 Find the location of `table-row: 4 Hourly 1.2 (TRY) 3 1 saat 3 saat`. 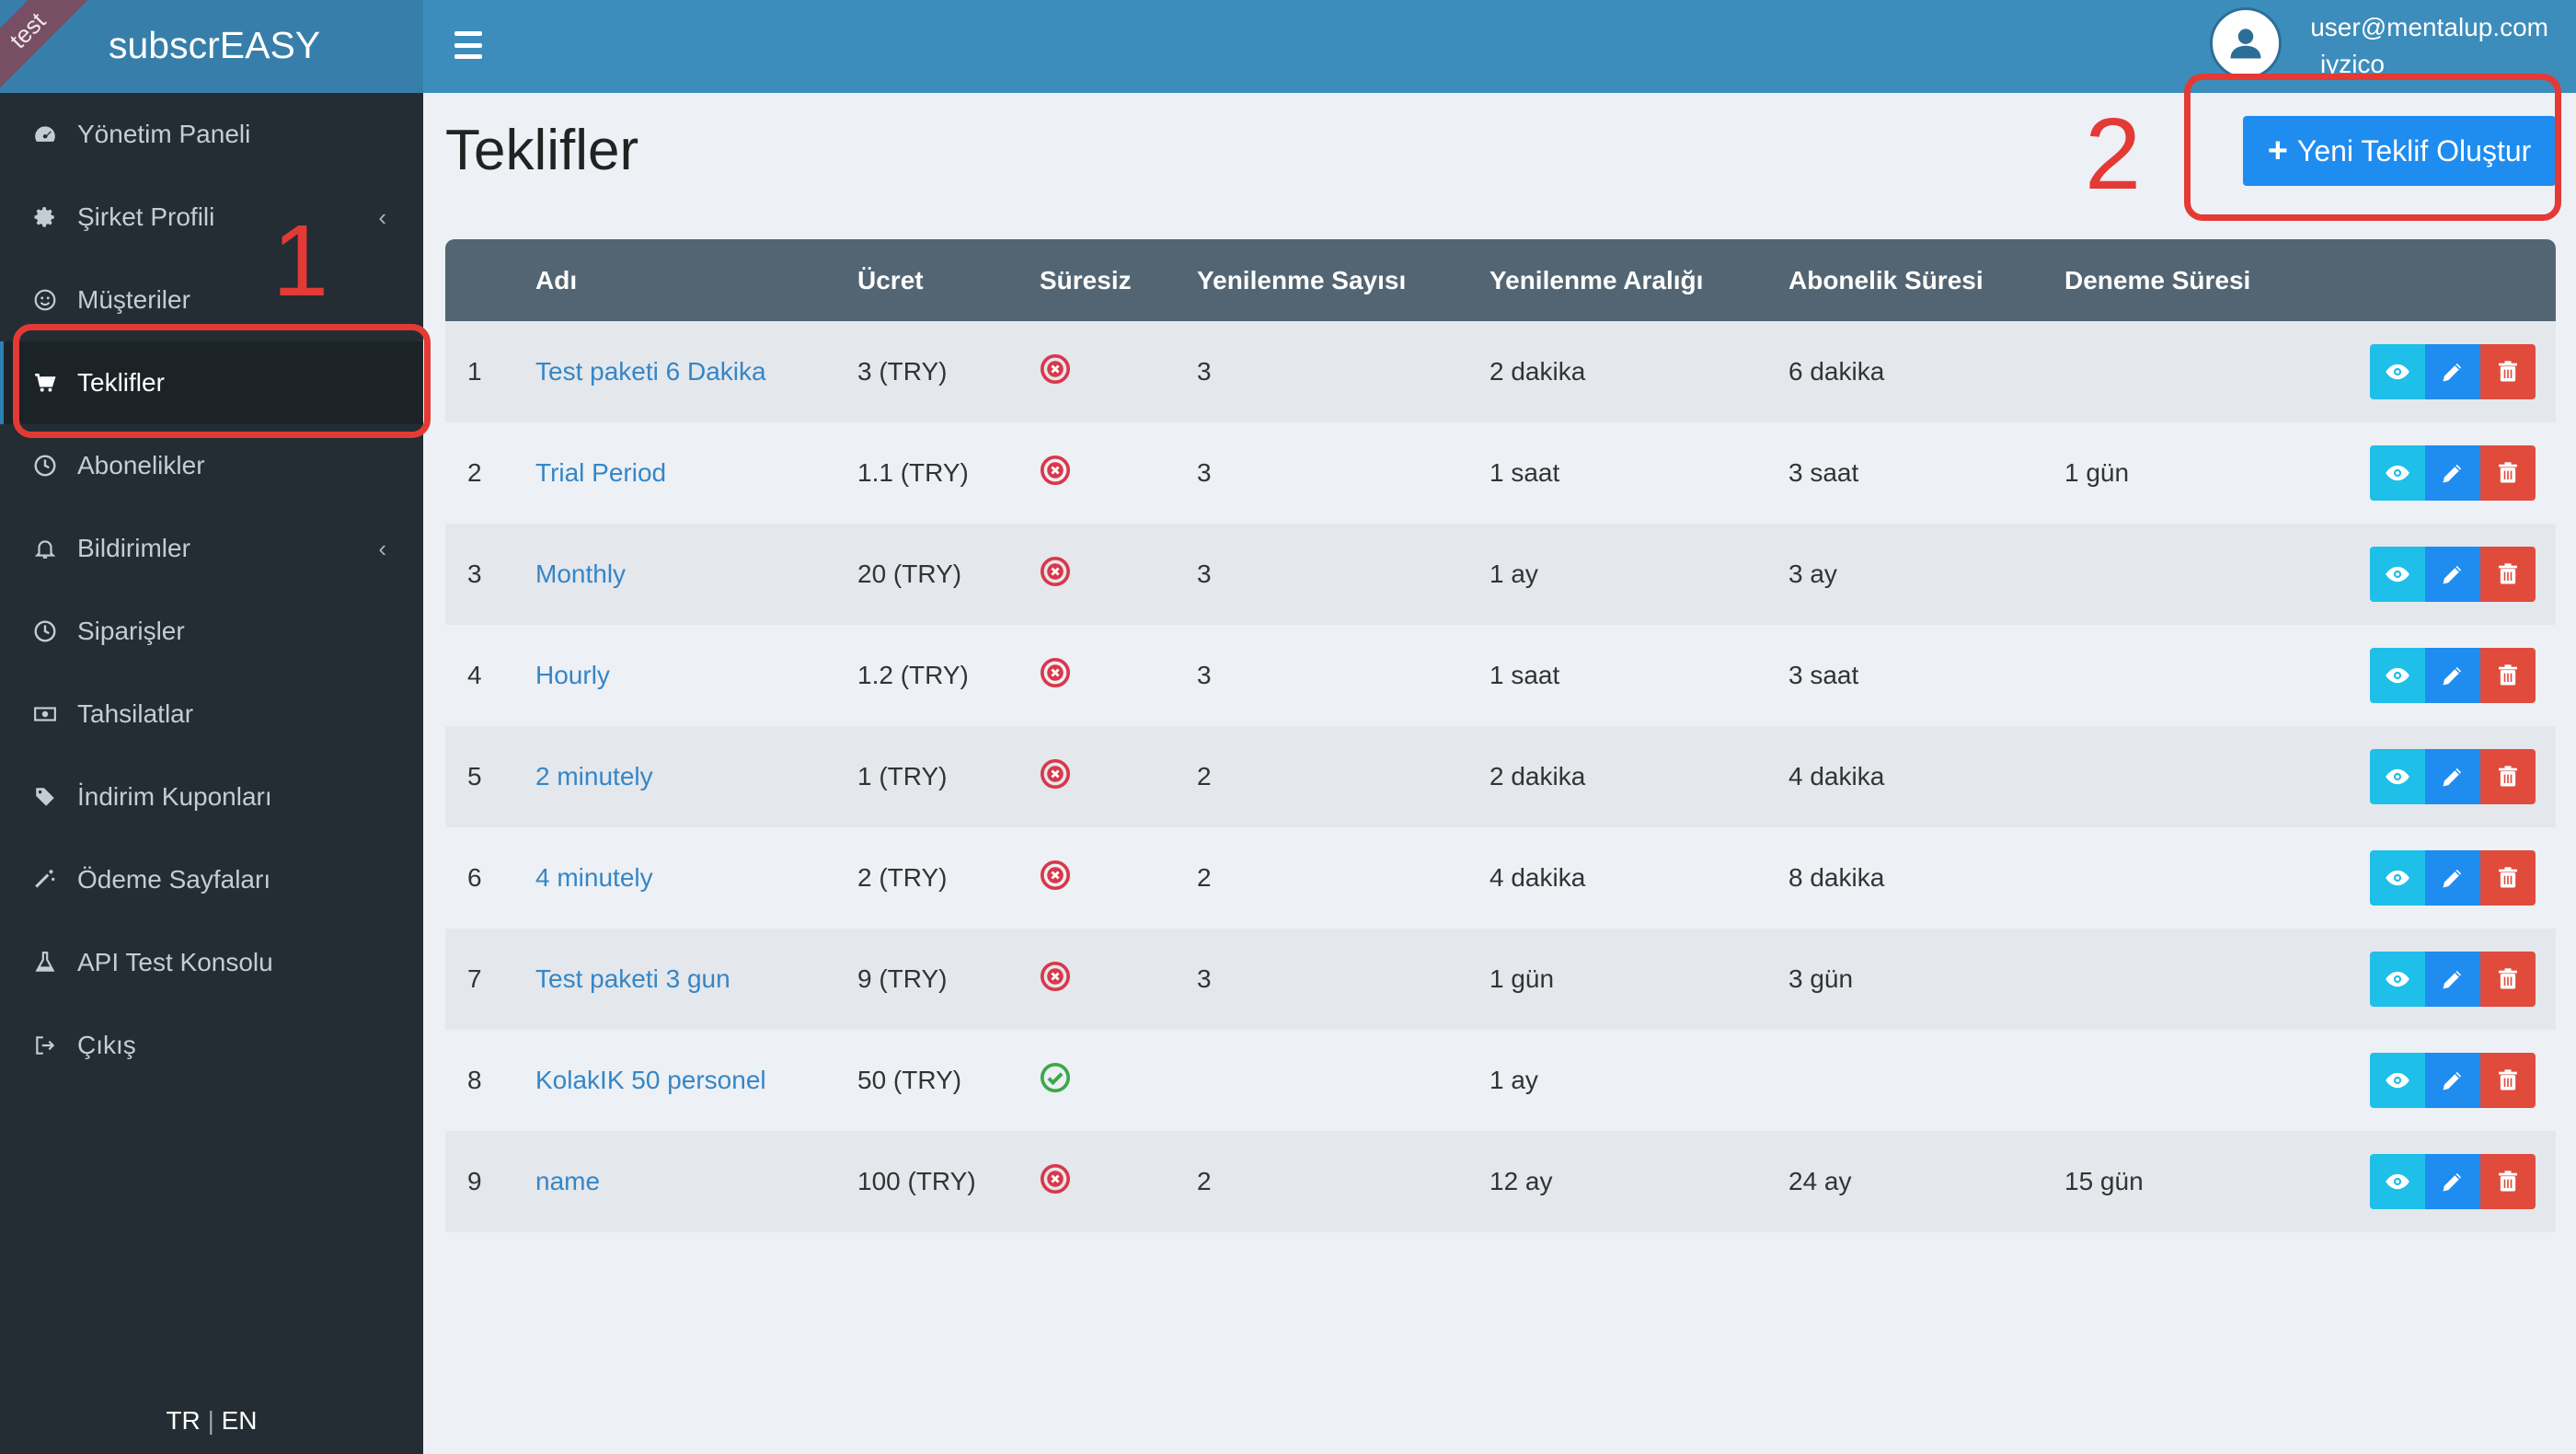

table-row: 4 Hourly 1.2 (TRY) 3 1 saat 3 saat is located at coordinates (1500, 675).